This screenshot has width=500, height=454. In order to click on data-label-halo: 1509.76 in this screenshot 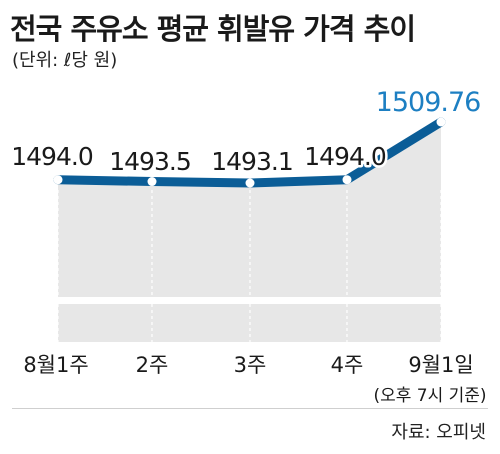, I will do `click(428, 102)`.